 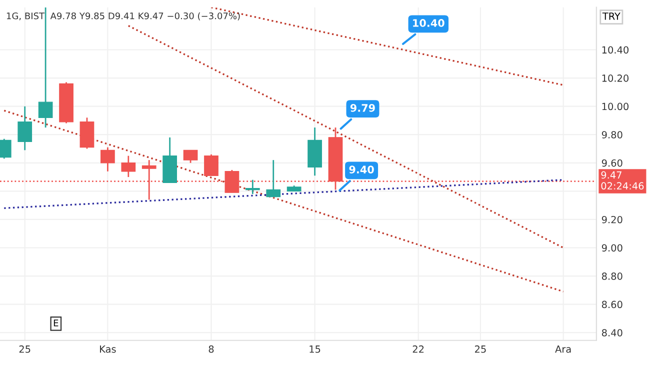 What do you see at coordinates (612, 304) in the screenshot?
I see `y-tick-label: 8.60` at bounding box center [612, 304].